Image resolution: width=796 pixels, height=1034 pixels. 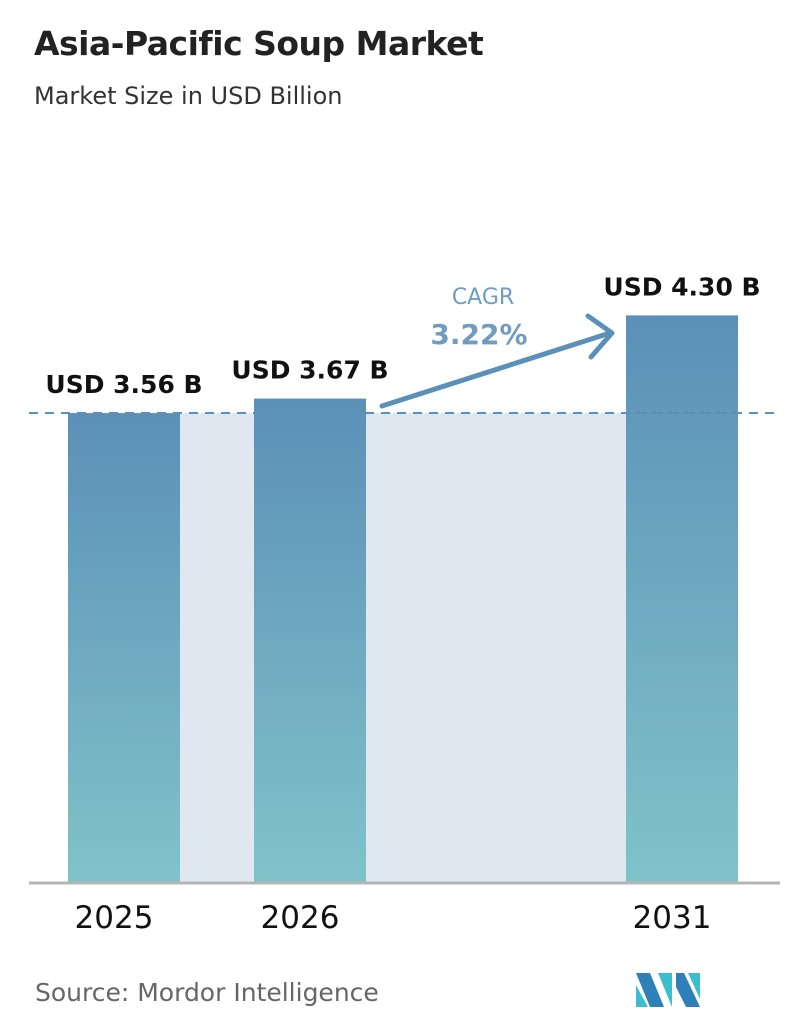 What do you see at coordinates (124, 648) in the screenshot?
I see `bar-2025` at bounding box center [124, 648].